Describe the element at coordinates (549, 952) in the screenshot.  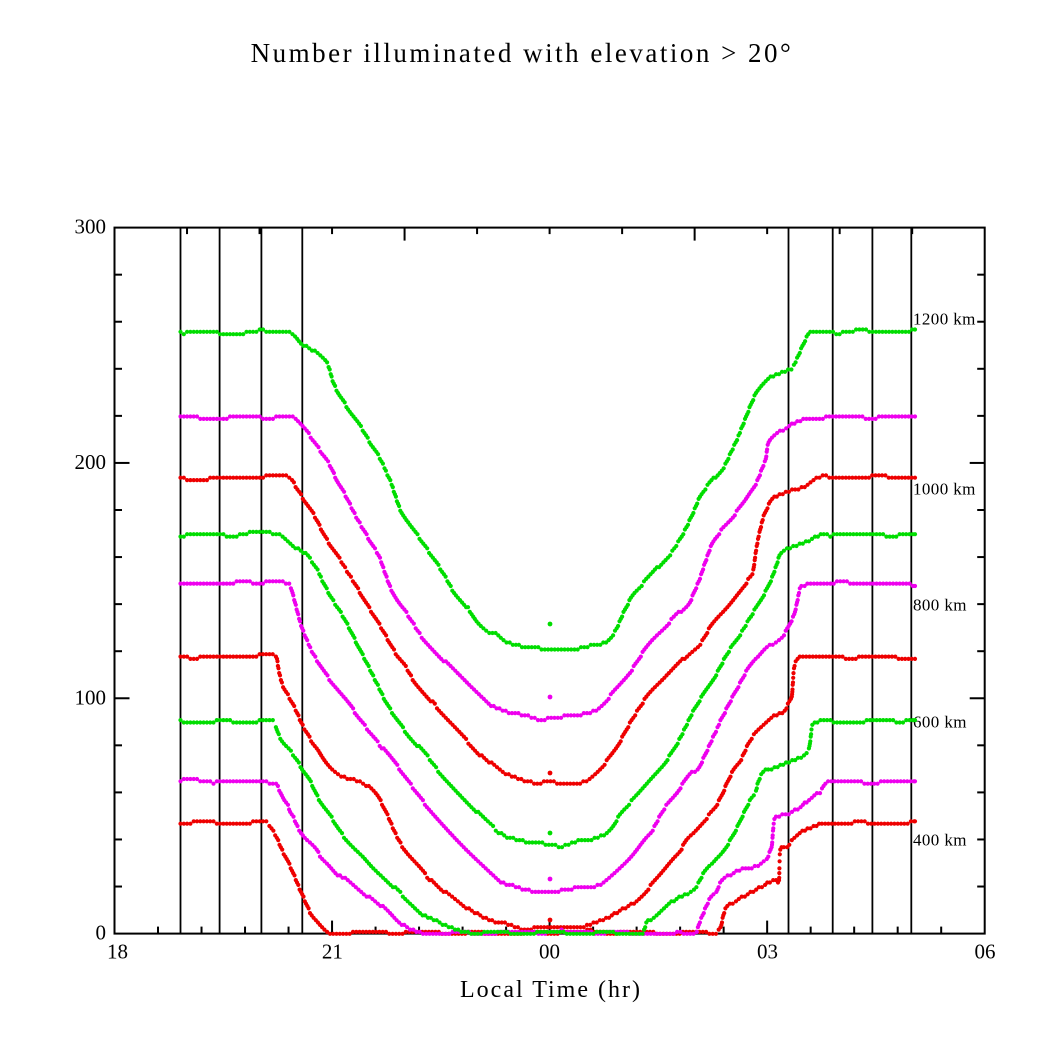
I see `svg-text: 00` at that location.